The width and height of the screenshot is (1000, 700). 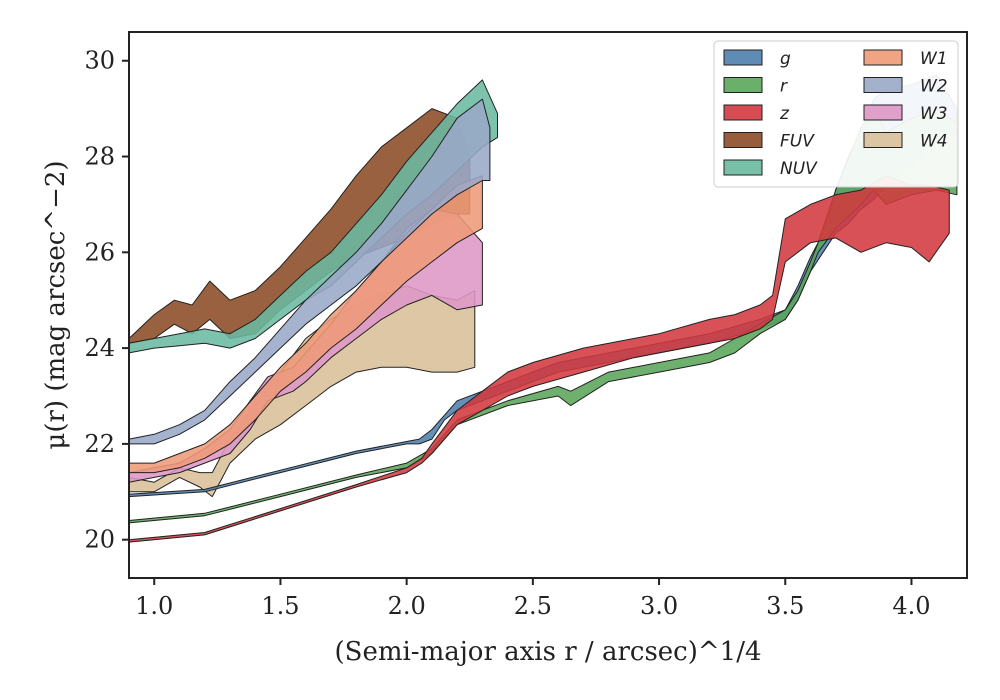 I want to click on legend-swatch-w1, so click(x=883, y=57).